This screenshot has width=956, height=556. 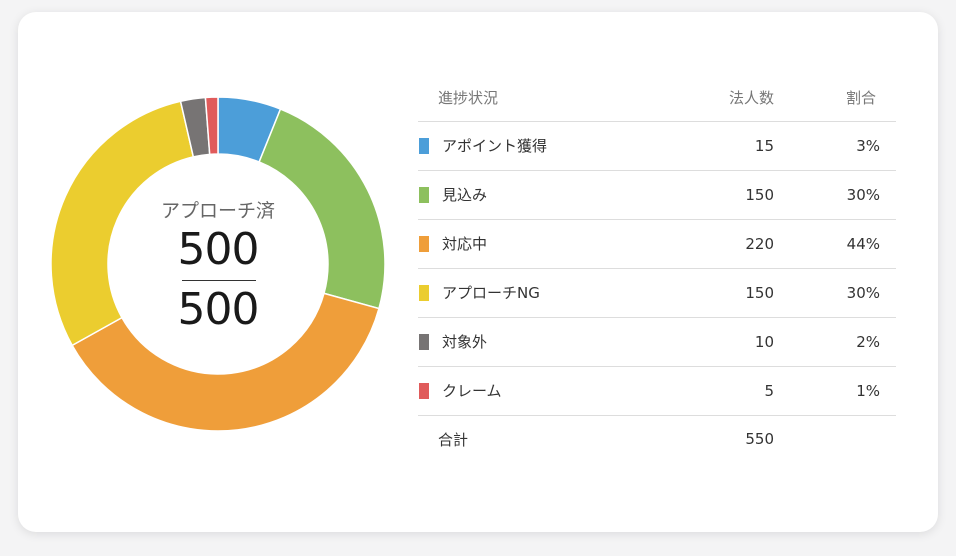 What do you see at coordinates (835, 244) in the screenshot?
I see `legend-ratio: 44%` at bounding box center [835, 244].